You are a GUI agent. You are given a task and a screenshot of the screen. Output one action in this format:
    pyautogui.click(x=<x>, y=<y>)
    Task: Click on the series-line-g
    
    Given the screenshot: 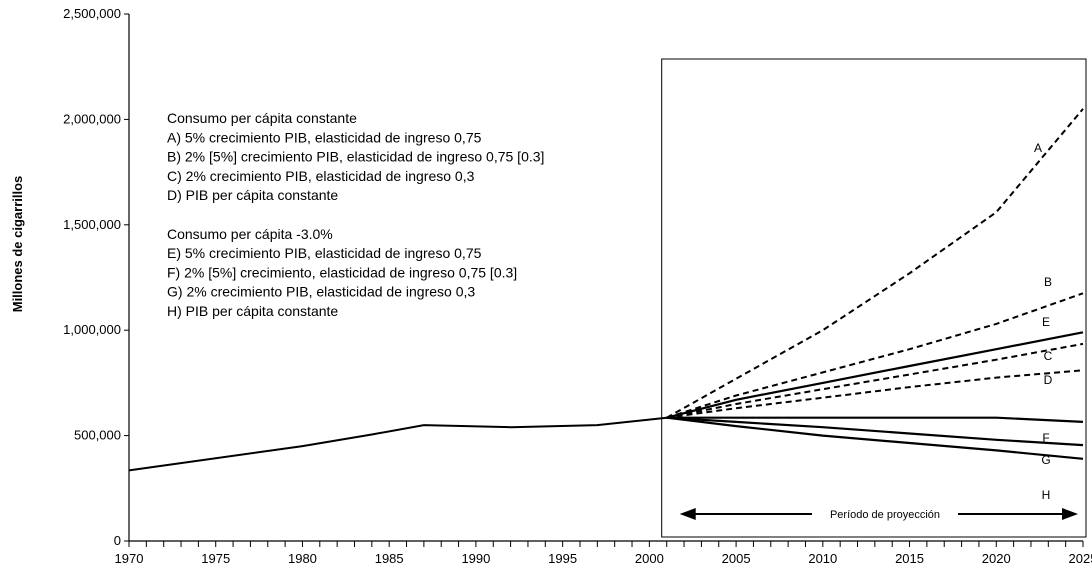 What is the action you would take?
    pyautogui.click(x=875, y=431)
    